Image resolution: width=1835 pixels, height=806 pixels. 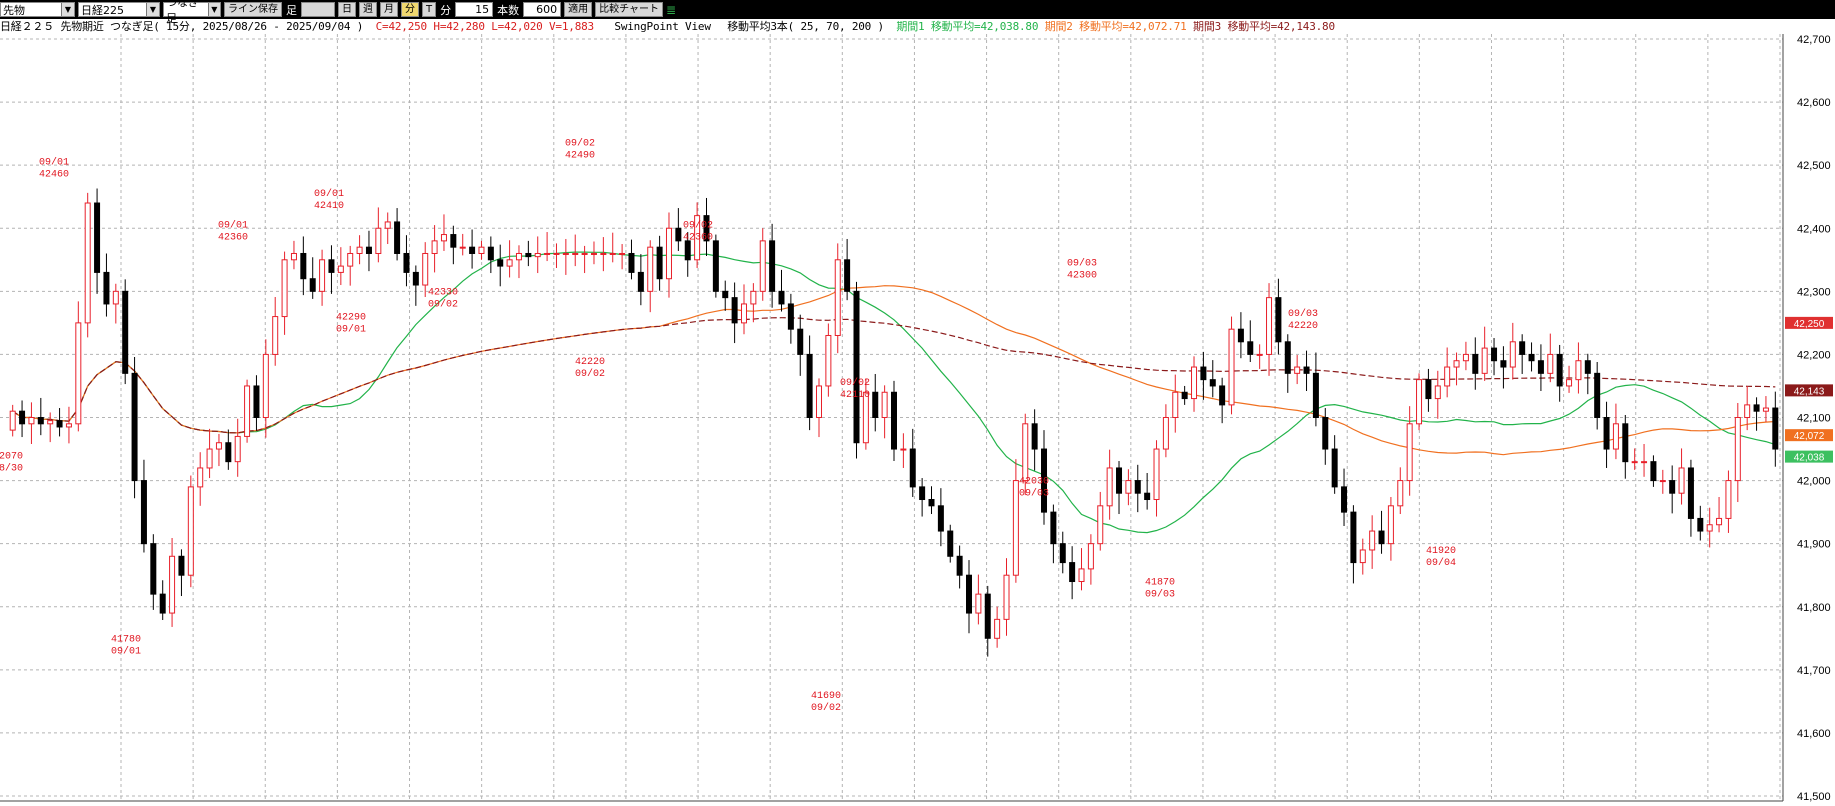 I want to click on ma1-readout: 期間1 移動平均=42,038.80, so click(x=967, y=26).